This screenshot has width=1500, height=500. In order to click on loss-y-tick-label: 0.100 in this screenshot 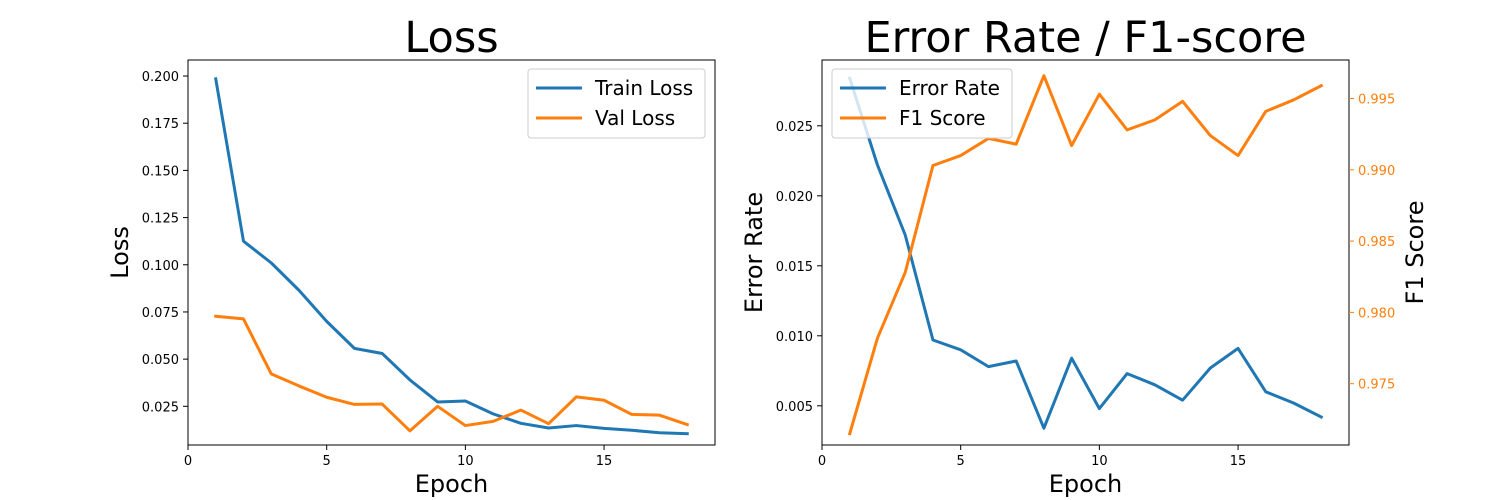, I will do `click(160, 266)`.